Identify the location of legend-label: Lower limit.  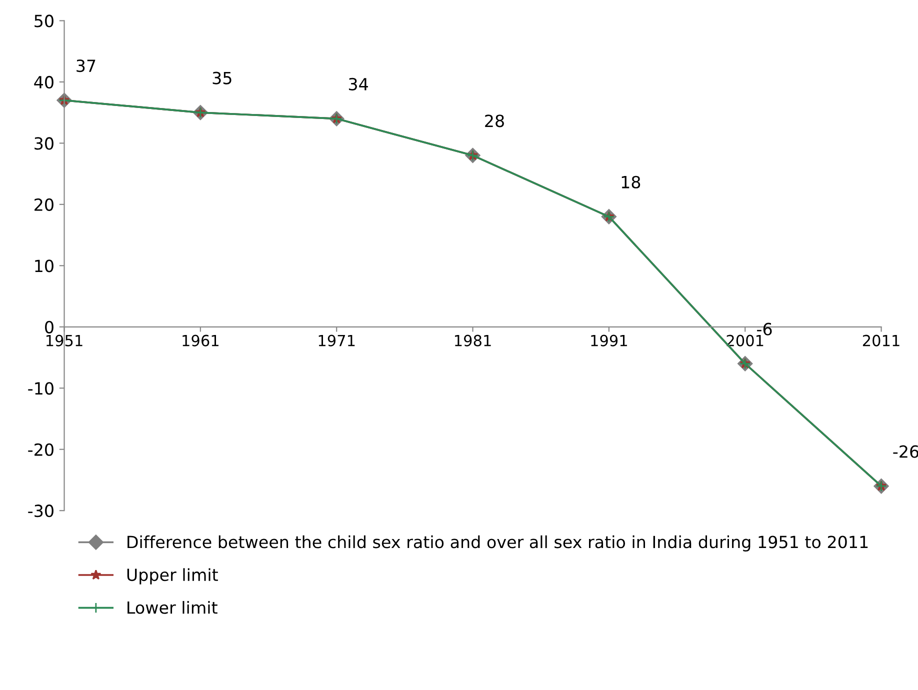
(173, 607).